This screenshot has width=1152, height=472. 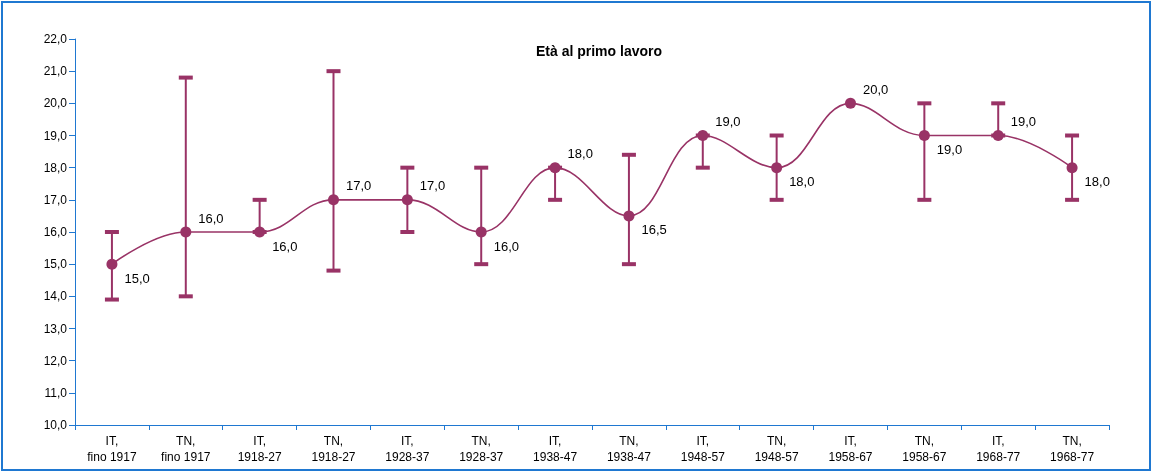 What do you see at coordinates (998, 449) in the screenshot?
I see `x-tick-label: IT, 1968-77` at bounding box center [998, 449].